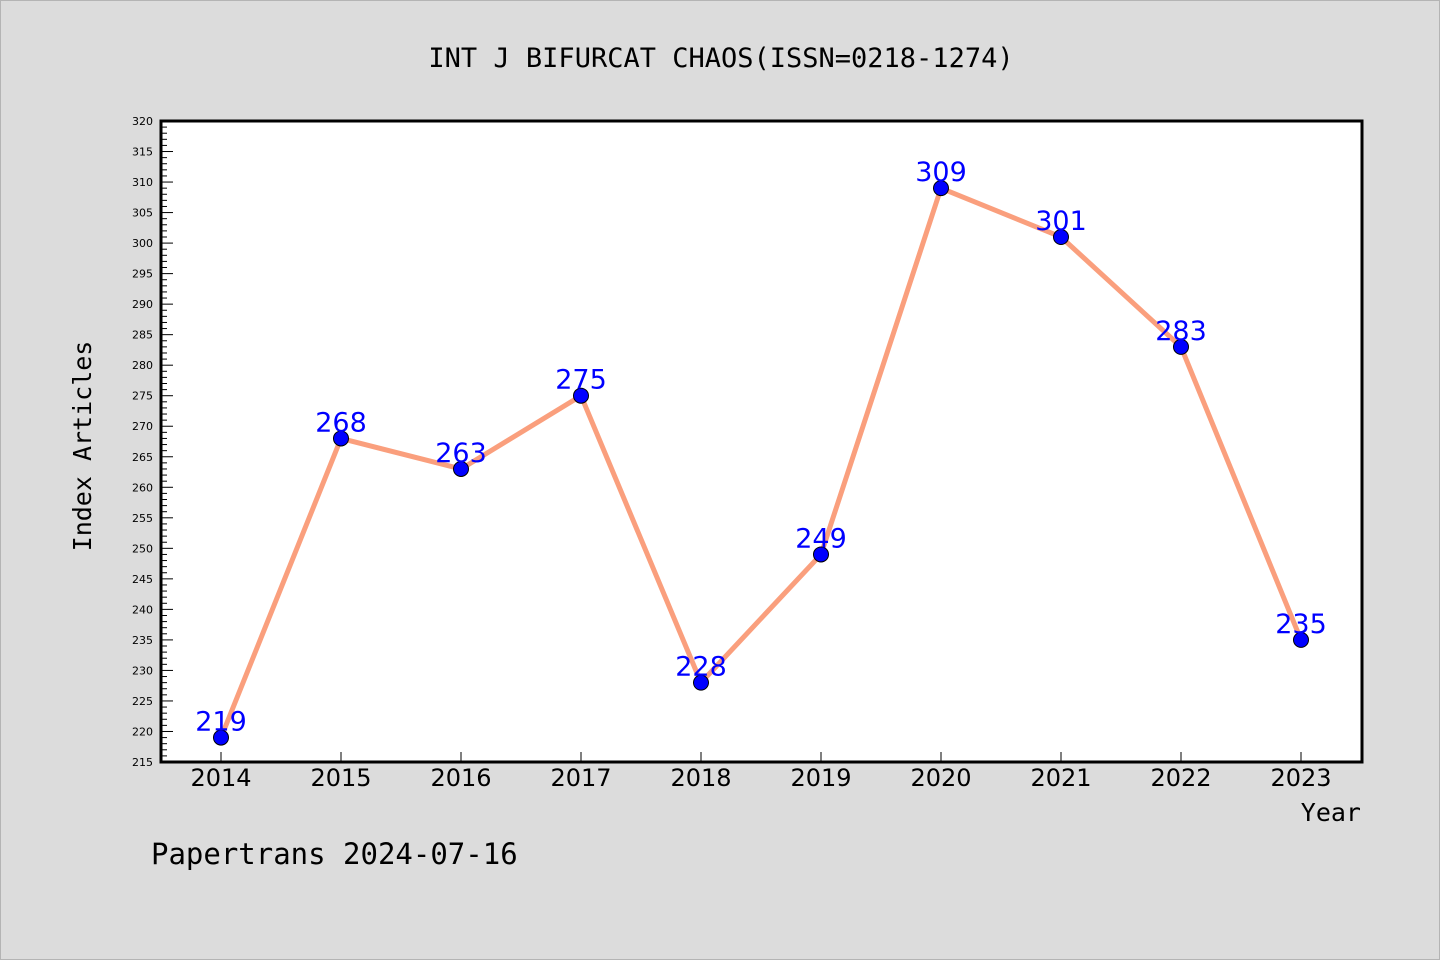  I want to click on footer-credit: Papertrans 2024-07-16, so click(334, 854).